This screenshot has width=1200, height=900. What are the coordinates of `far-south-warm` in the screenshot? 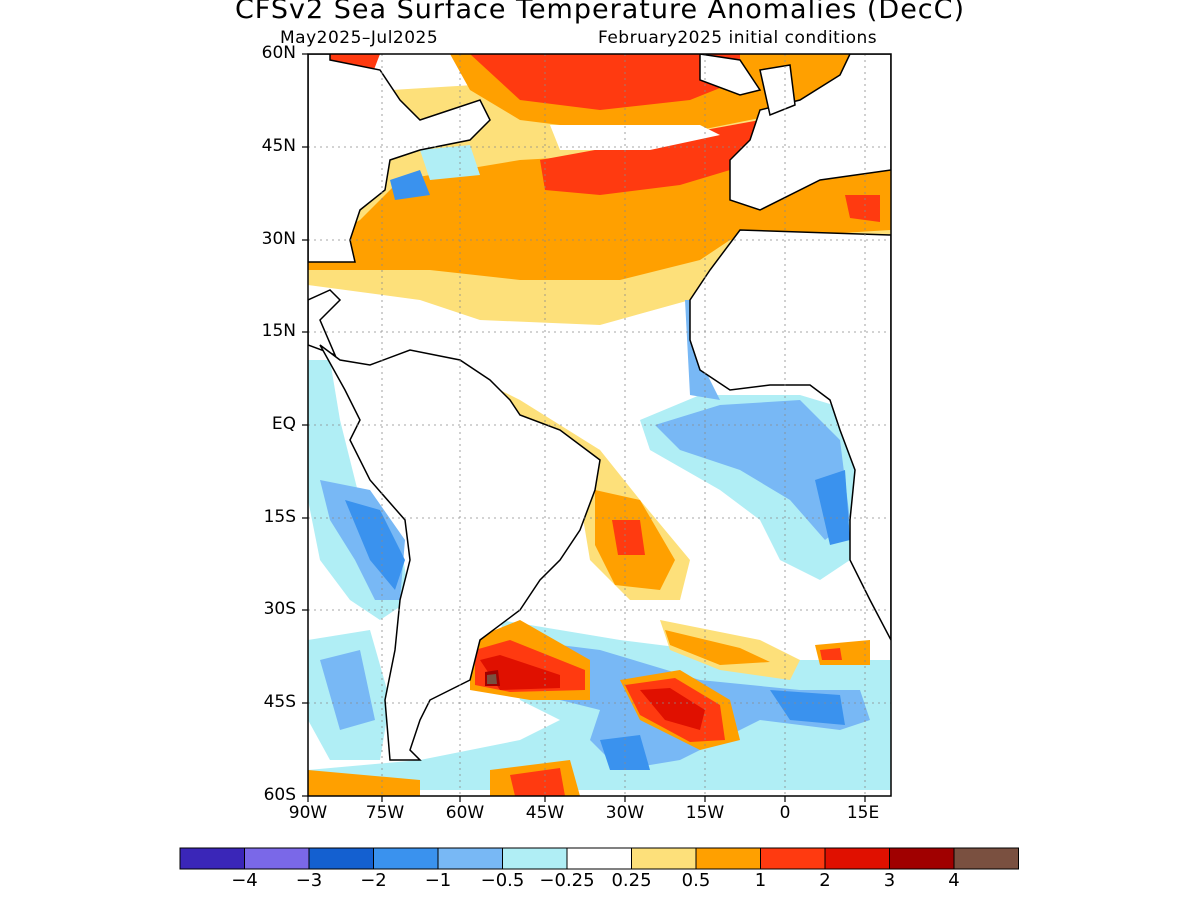 It's located at (364, 783).